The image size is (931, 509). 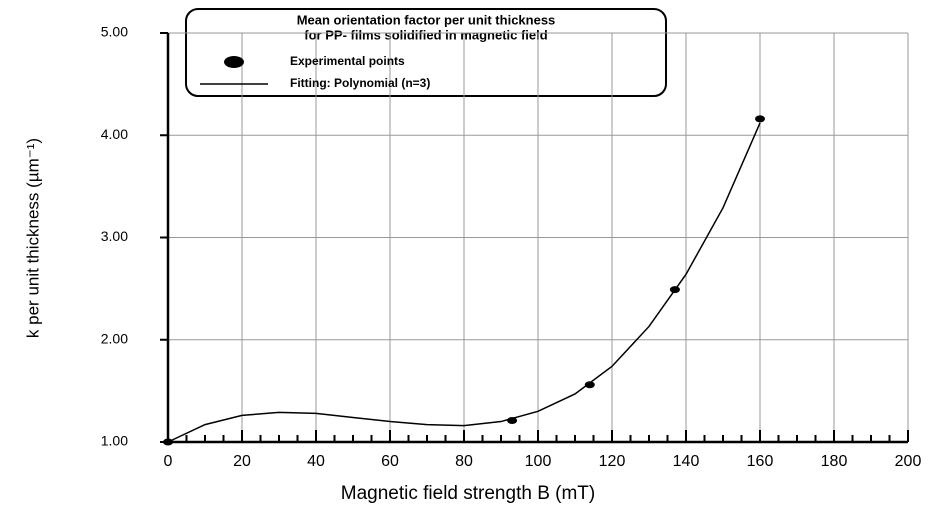 I want to click on y-tick-label: 3.00, so click(x=114, y=236).